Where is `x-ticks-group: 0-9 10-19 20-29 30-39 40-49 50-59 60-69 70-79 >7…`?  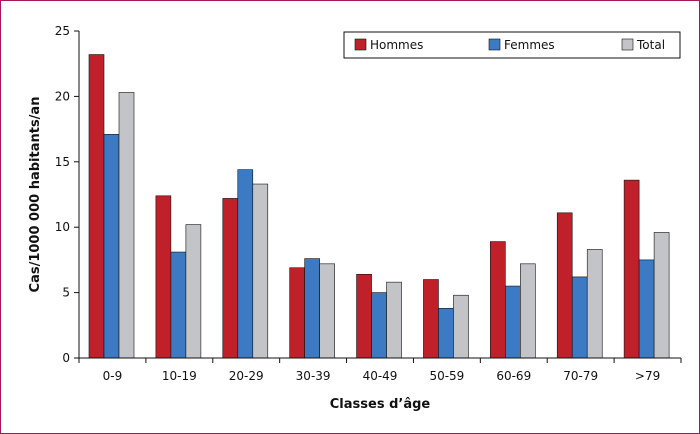
x-ticks-group: 0-9 10-19 20-29 30-39 40-49 50-59 60-69 70-79 >7… is located at coordinates (380, 370).